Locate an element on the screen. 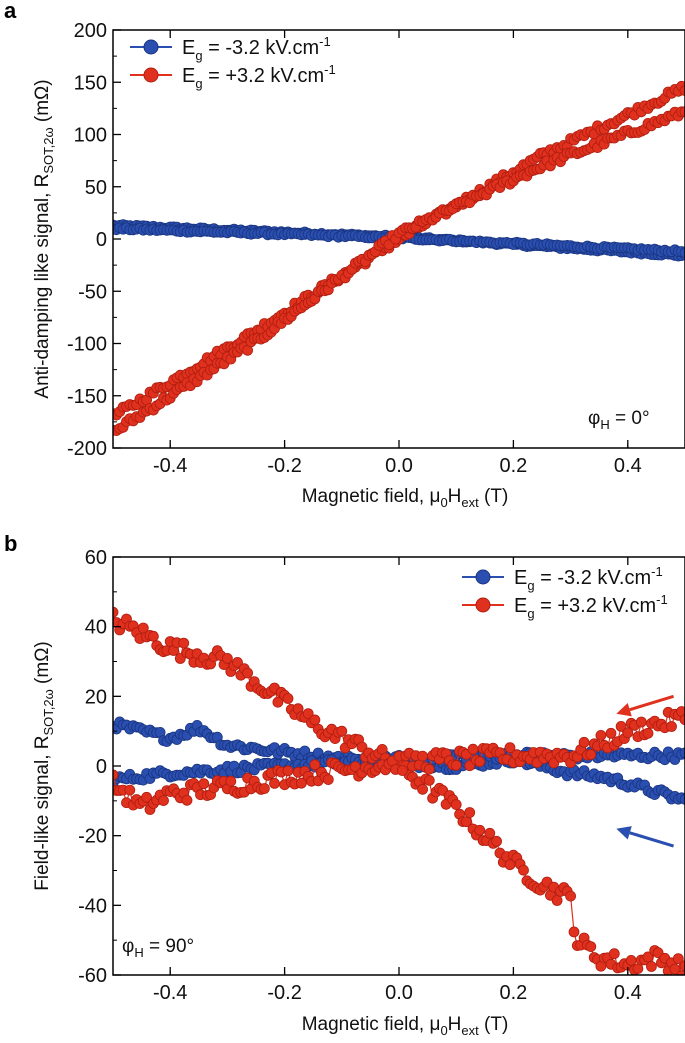 This screenshot has height=1043, width=685. y-tick-label: -20 is located at coordinates (92, 837).